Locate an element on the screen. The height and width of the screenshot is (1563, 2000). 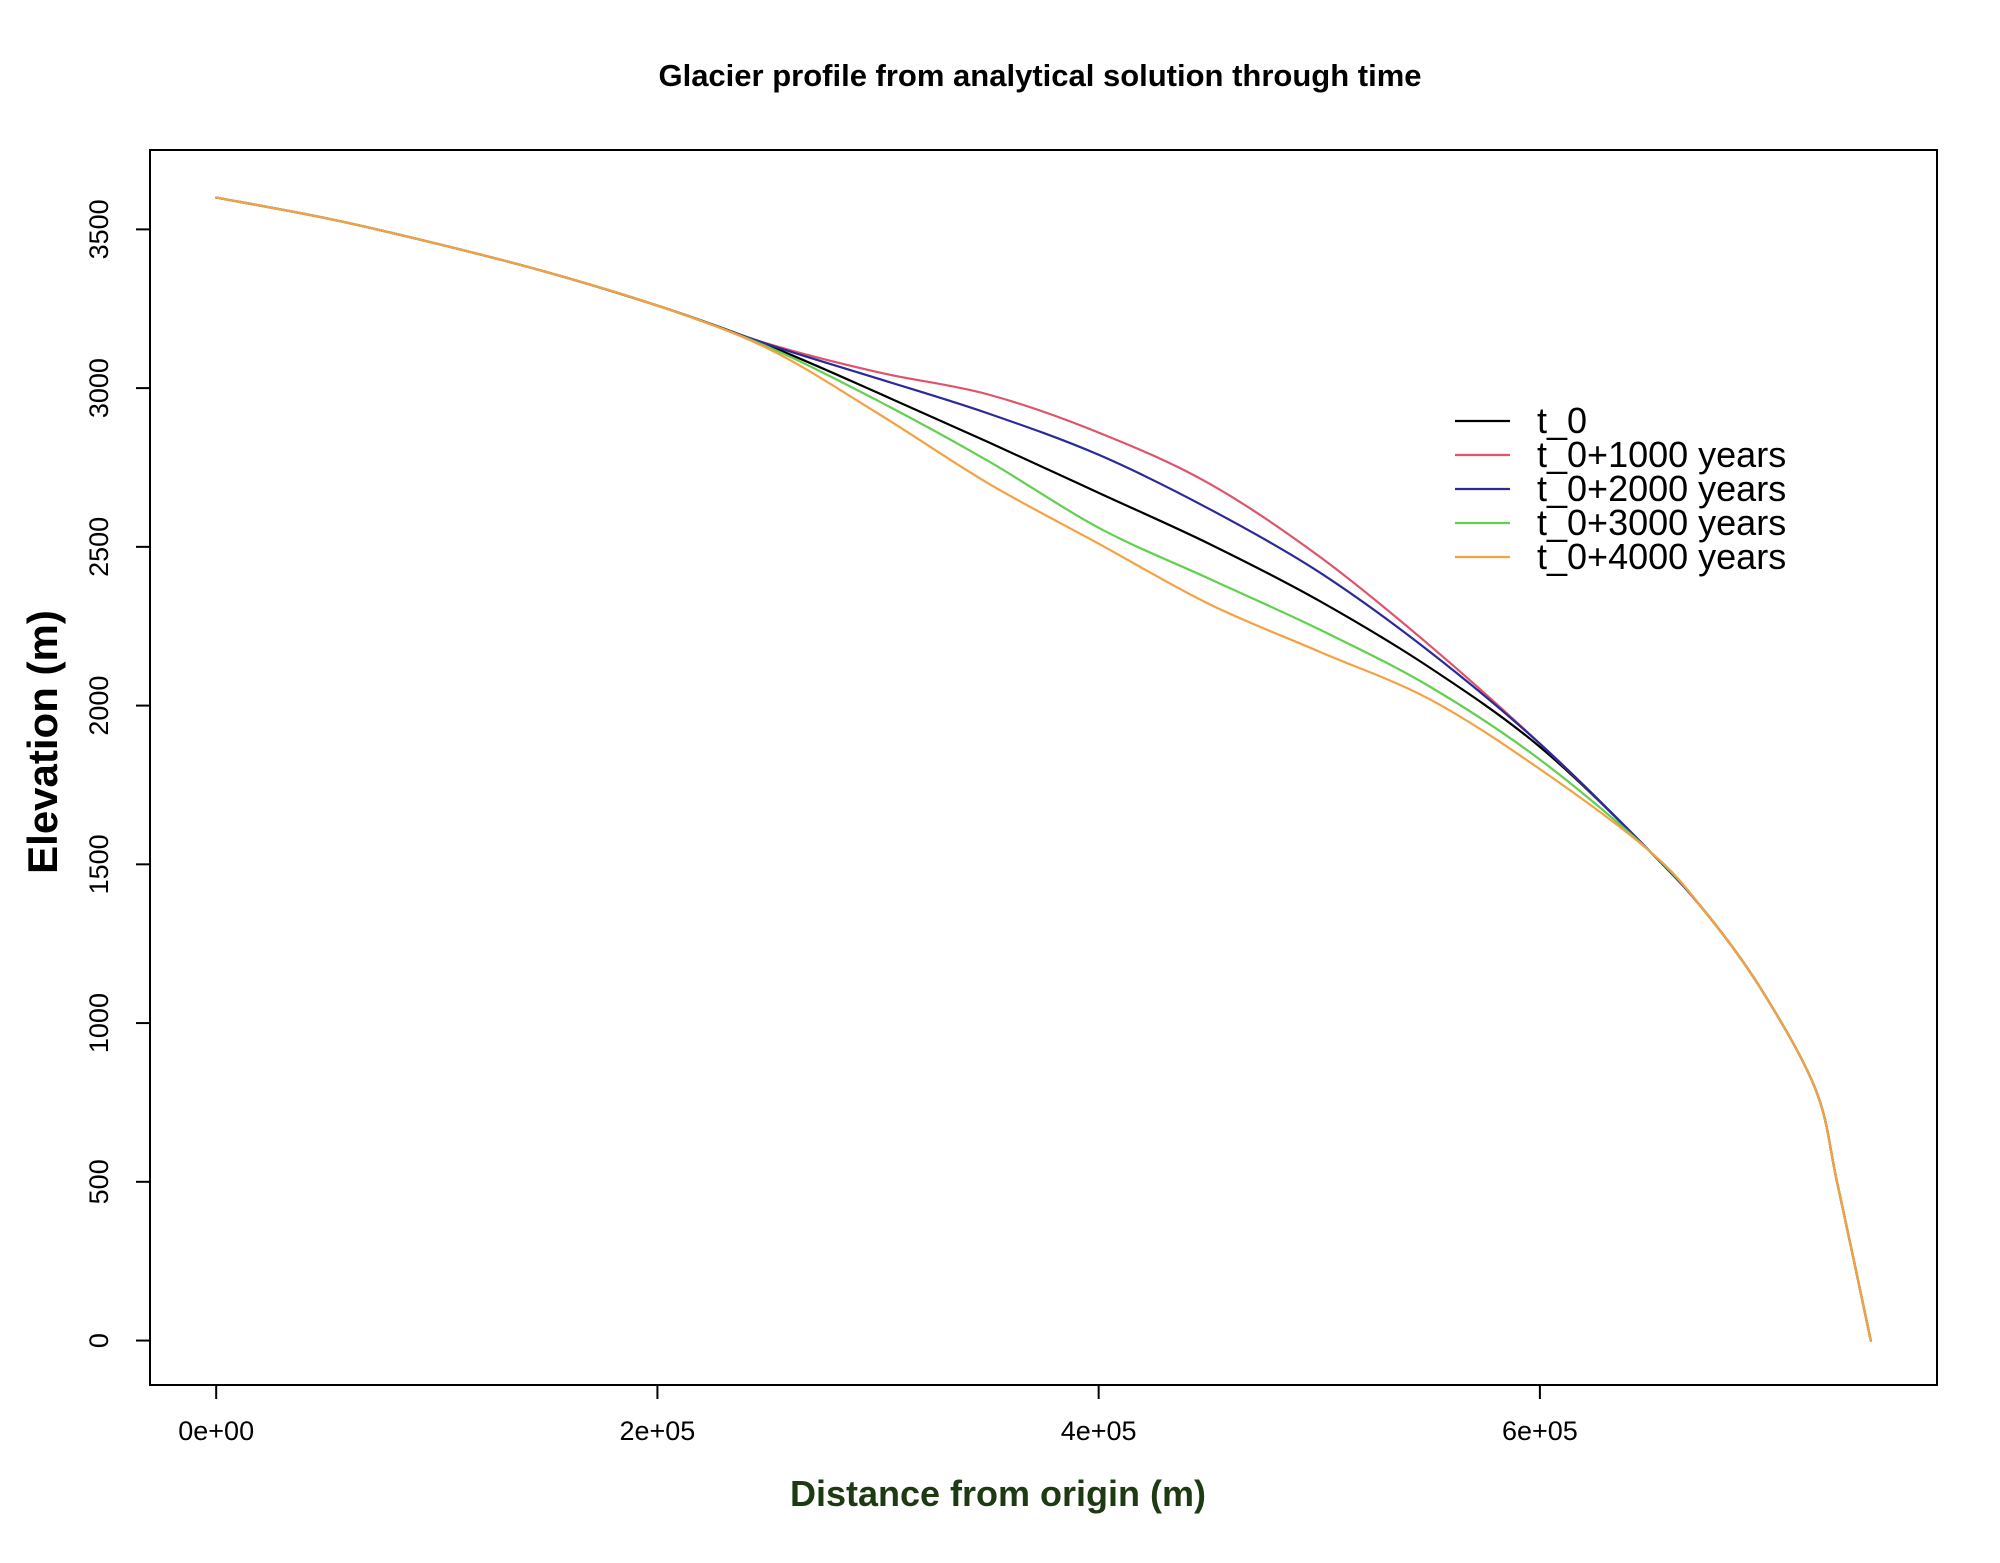
x-tick-label: 0e+00 is located at coordinates (216, 1431).